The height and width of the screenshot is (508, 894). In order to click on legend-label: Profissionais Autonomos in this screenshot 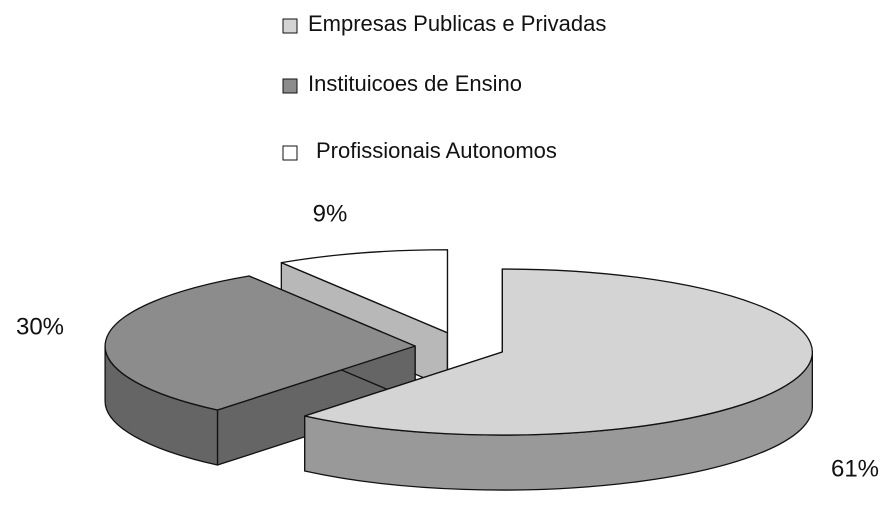, I will do `click(436, 150)`.